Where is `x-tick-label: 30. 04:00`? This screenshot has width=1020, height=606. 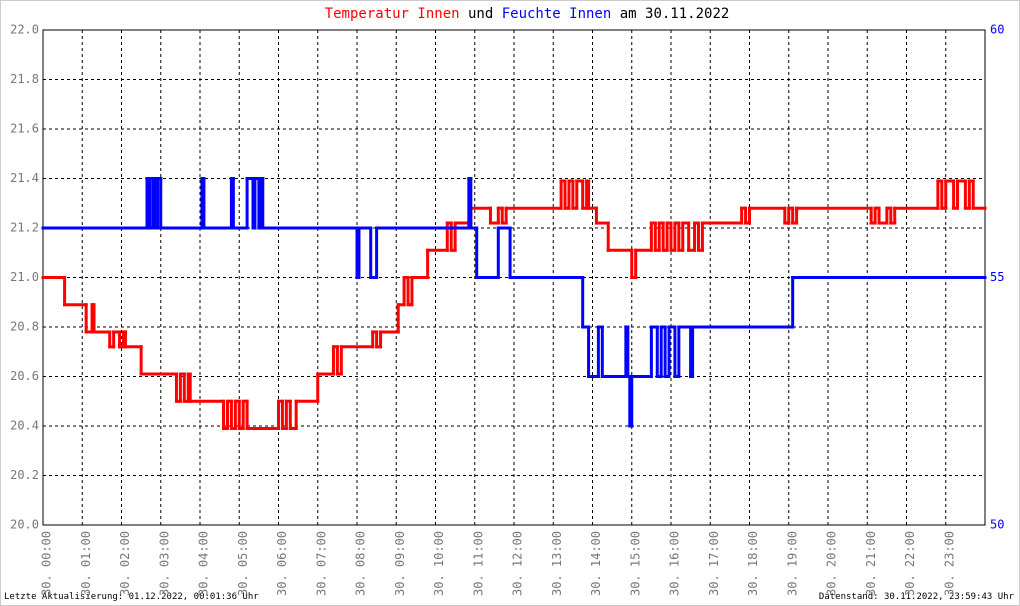
x-tick-label: 30. 04:00 is located at coordinates (204, 563).